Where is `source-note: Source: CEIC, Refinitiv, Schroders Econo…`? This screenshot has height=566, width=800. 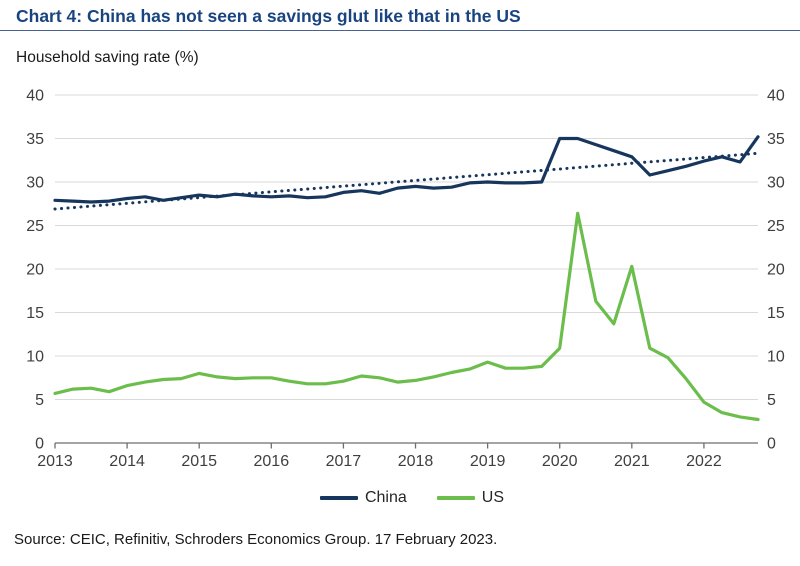
source-note: Source: CEIC, Refinitiv, Schroders Econo… is located at coordinates (256, 539).